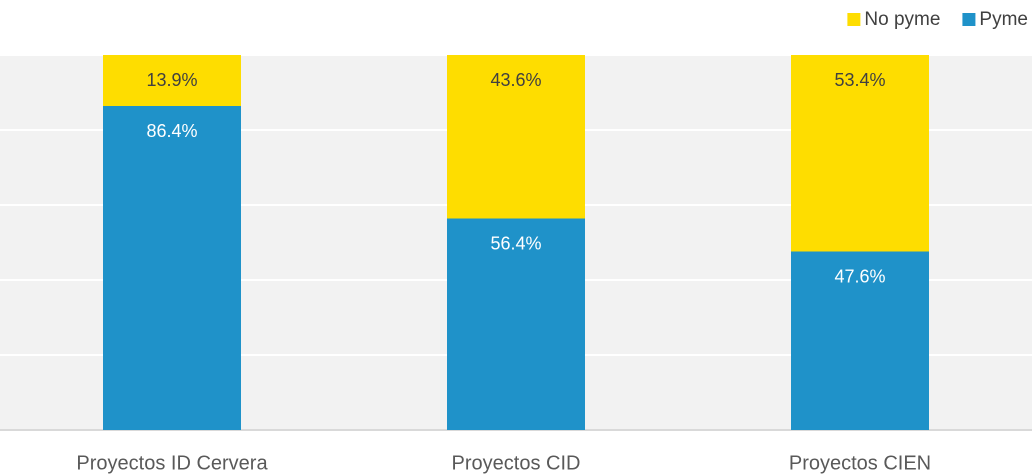 This screenshot has width=1032, height=475. Describe the element at coordinates (172, 463) in the screenshot. I see `x-tick-label: Proyectos ID Cervera` at that location.